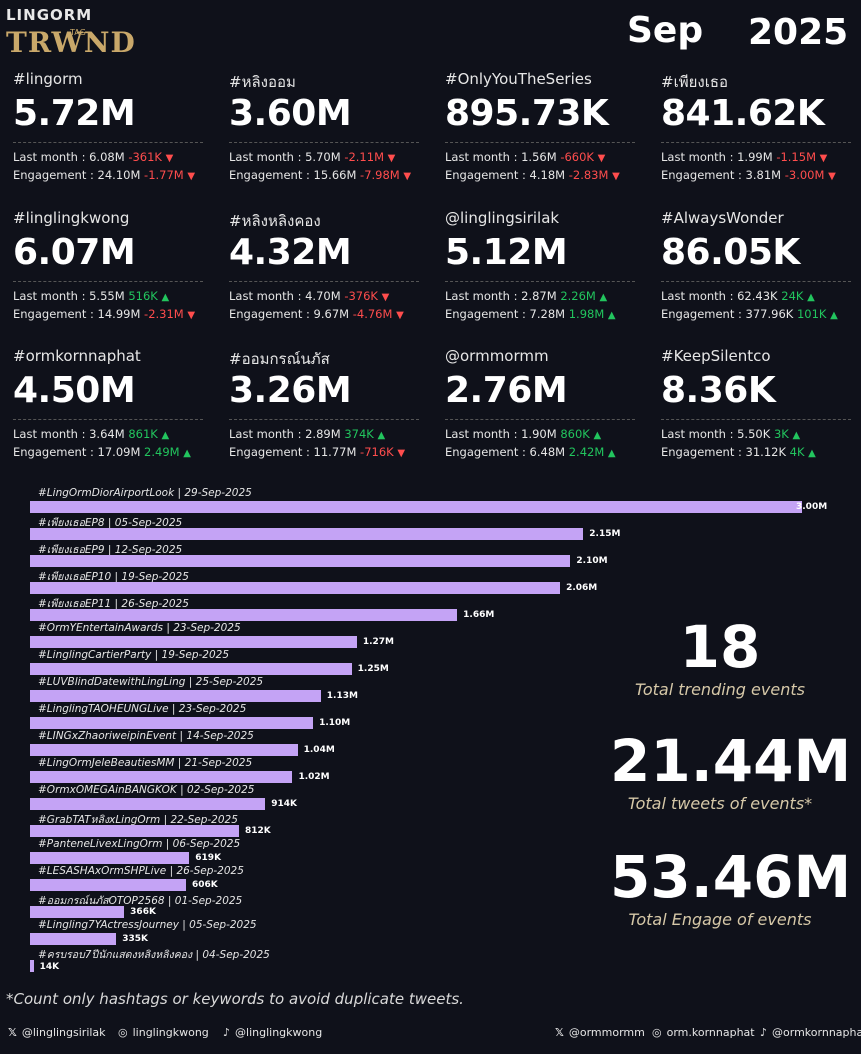 The image size is (861, 1054). Describe the element at coordinates (525, 157) in the screenshot. I see `card-last-month: Last month : 1.56M -660K ▼` at that location.